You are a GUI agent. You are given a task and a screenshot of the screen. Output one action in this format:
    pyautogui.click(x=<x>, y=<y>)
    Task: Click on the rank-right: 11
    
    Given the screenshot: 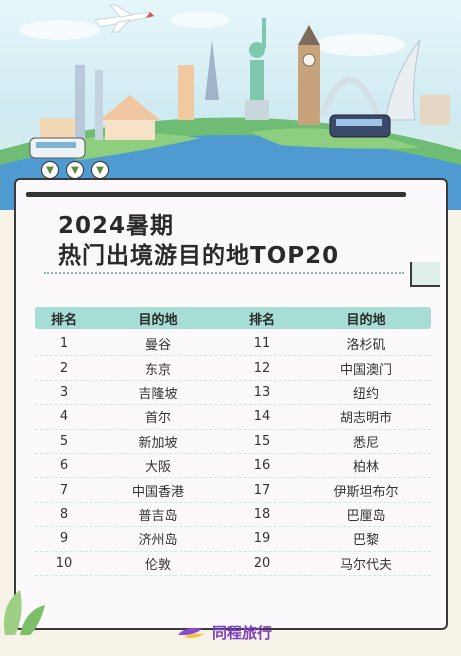 What is the action you would take?
    pyautogui.click(x=262, y=344)
    